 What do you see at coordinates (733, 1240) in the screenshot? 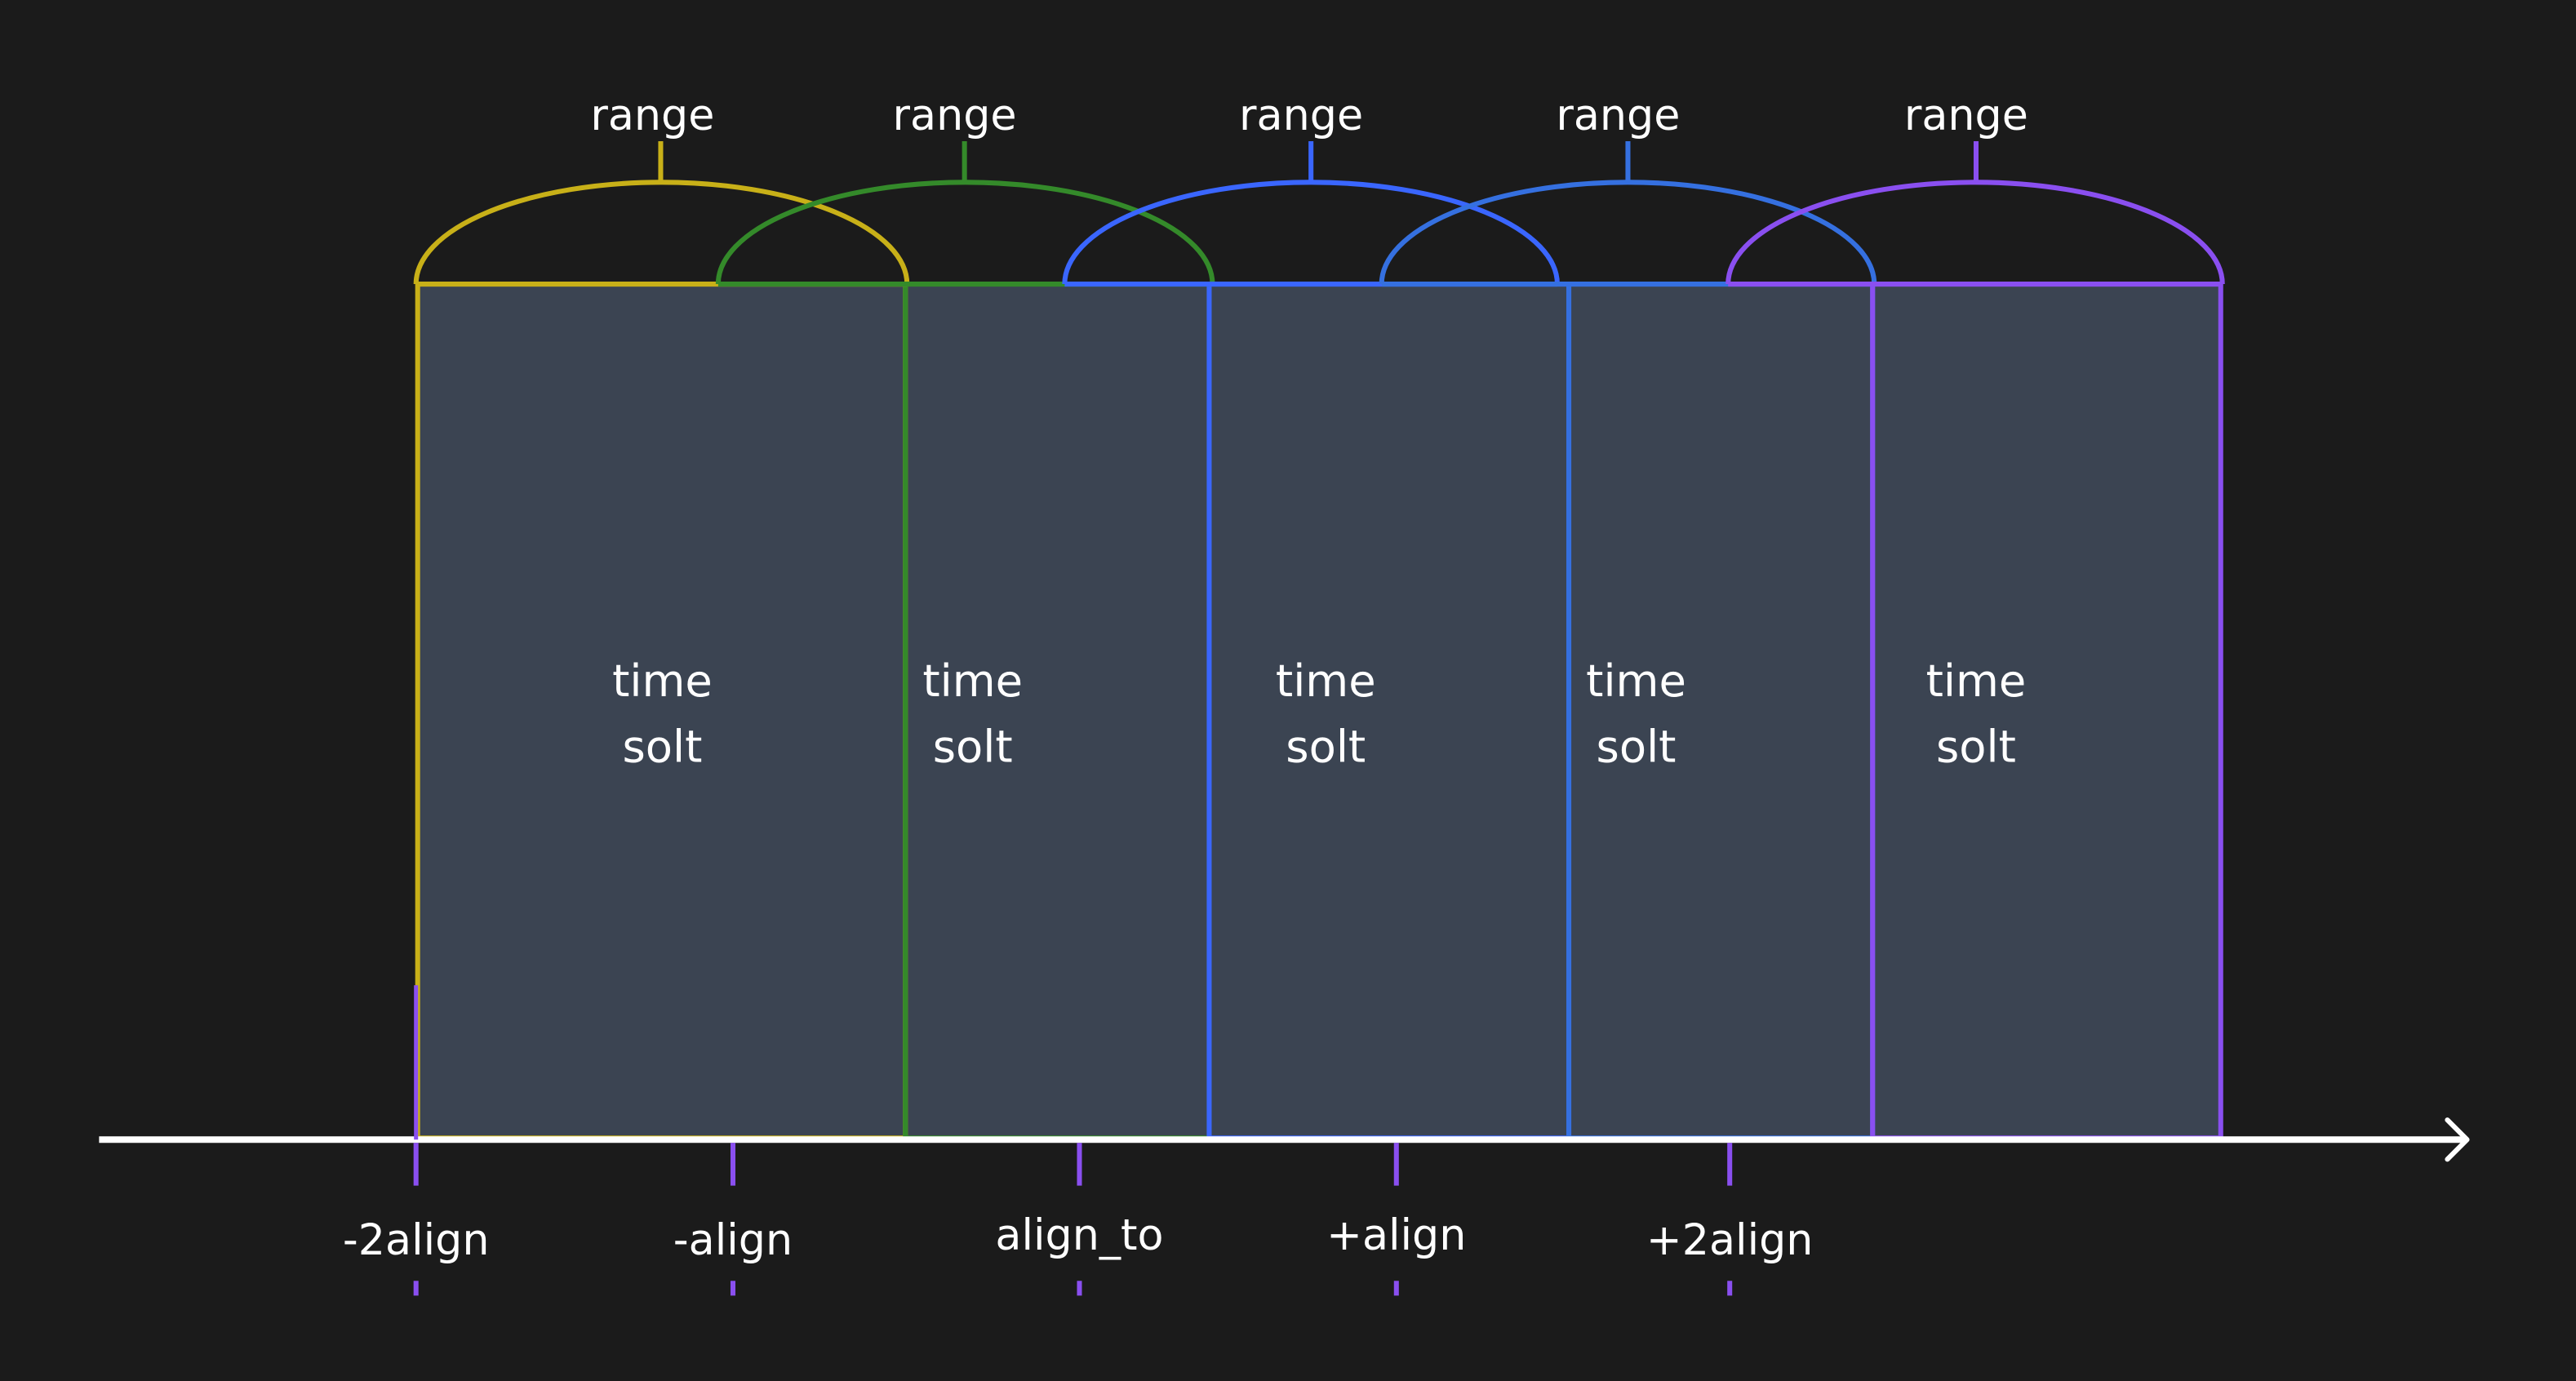
I see `align-tick-label: -align` at bounding box center [733, 1240].